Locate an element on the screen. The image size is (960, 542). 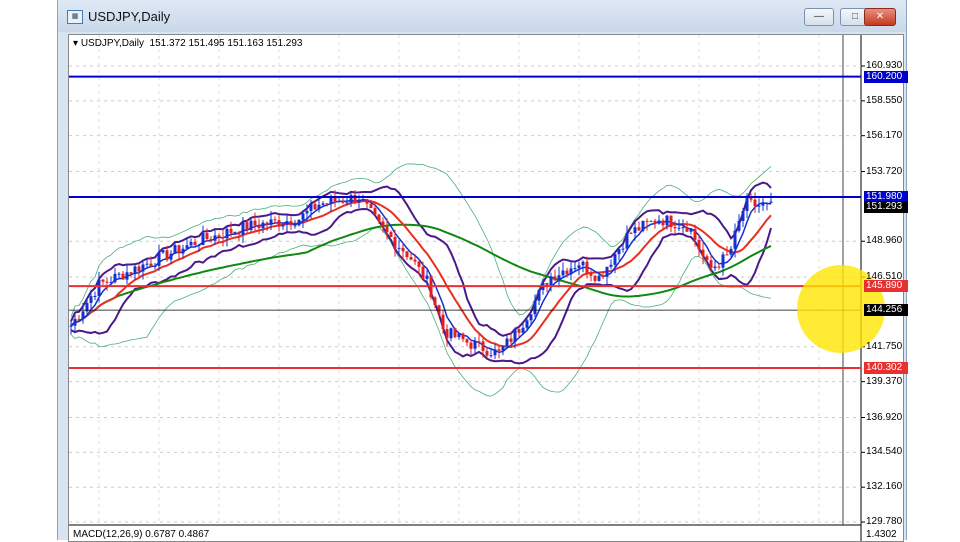
macd-label: MACD(12,26,9) 0.6787 0.4867 is located at coordinates (141, 534).